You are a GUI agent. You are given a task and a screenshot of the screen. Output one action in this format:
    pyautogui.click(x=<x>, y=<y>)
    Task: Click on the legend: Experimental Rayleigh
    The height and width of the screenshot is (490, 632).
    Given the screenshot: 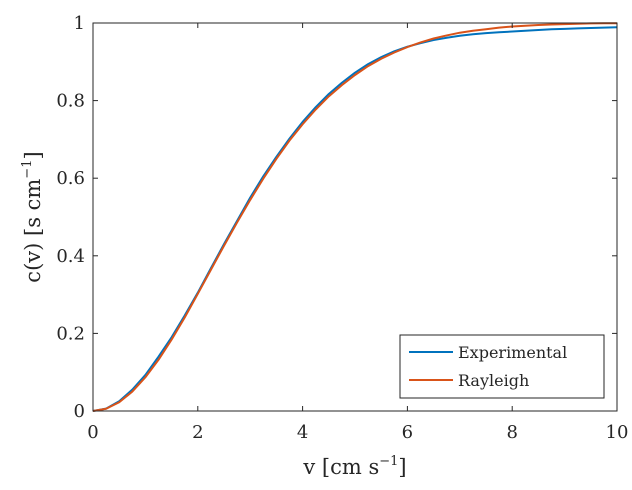 What is the action you would take?
    pyautogui.click(x=502, y=366)
    